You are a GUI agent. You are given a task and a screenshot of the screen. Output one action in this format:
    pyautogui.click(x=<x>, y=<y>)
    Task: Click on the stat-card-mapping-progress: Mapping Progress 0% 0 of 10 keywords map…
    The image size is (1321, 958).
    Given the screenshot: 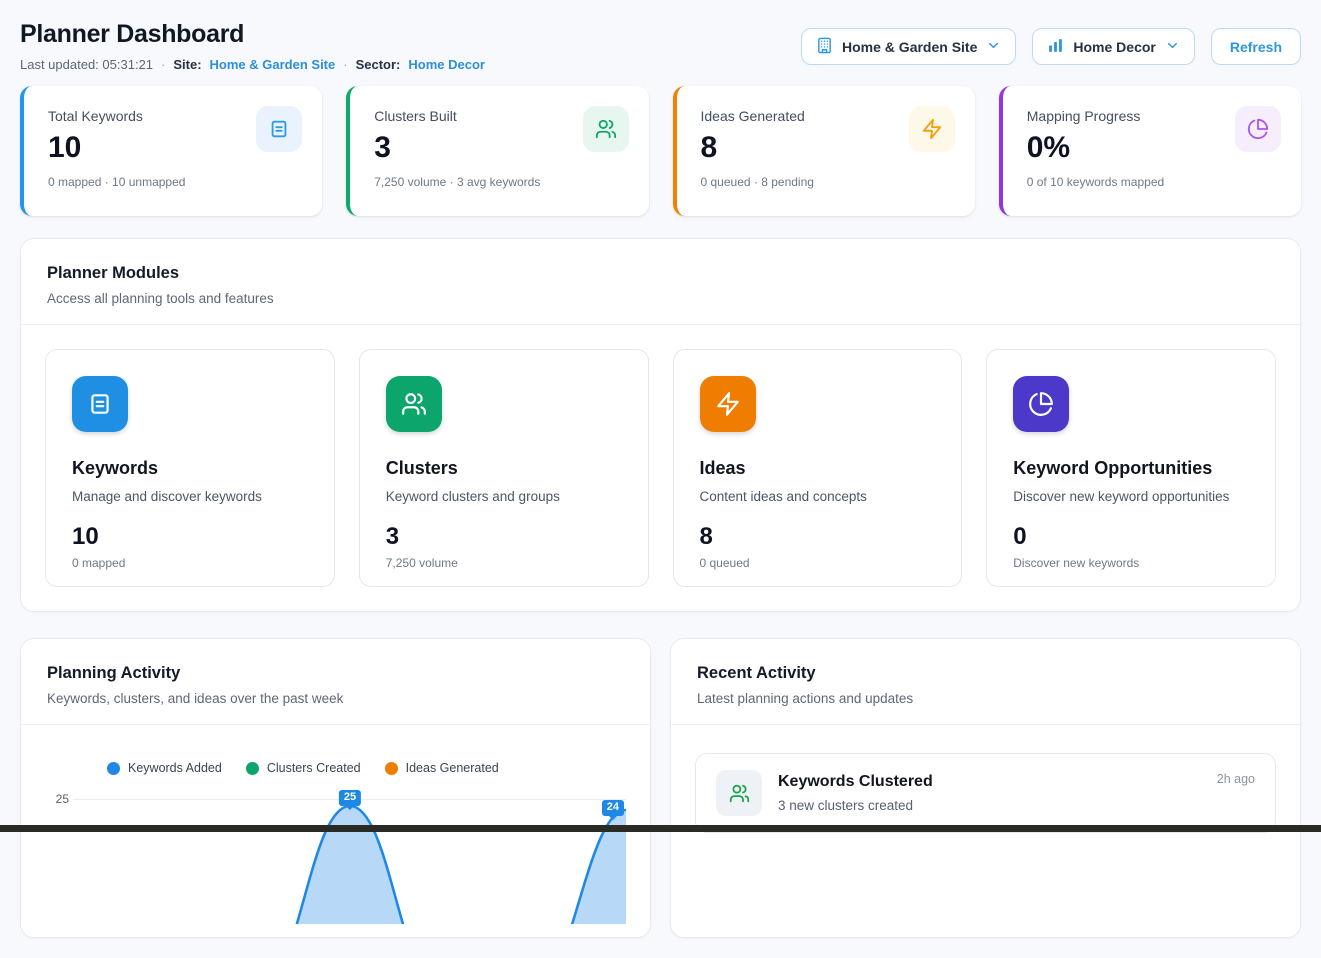 What is the action you would take?
    pyautogui.click(x=1149, y=151)
    